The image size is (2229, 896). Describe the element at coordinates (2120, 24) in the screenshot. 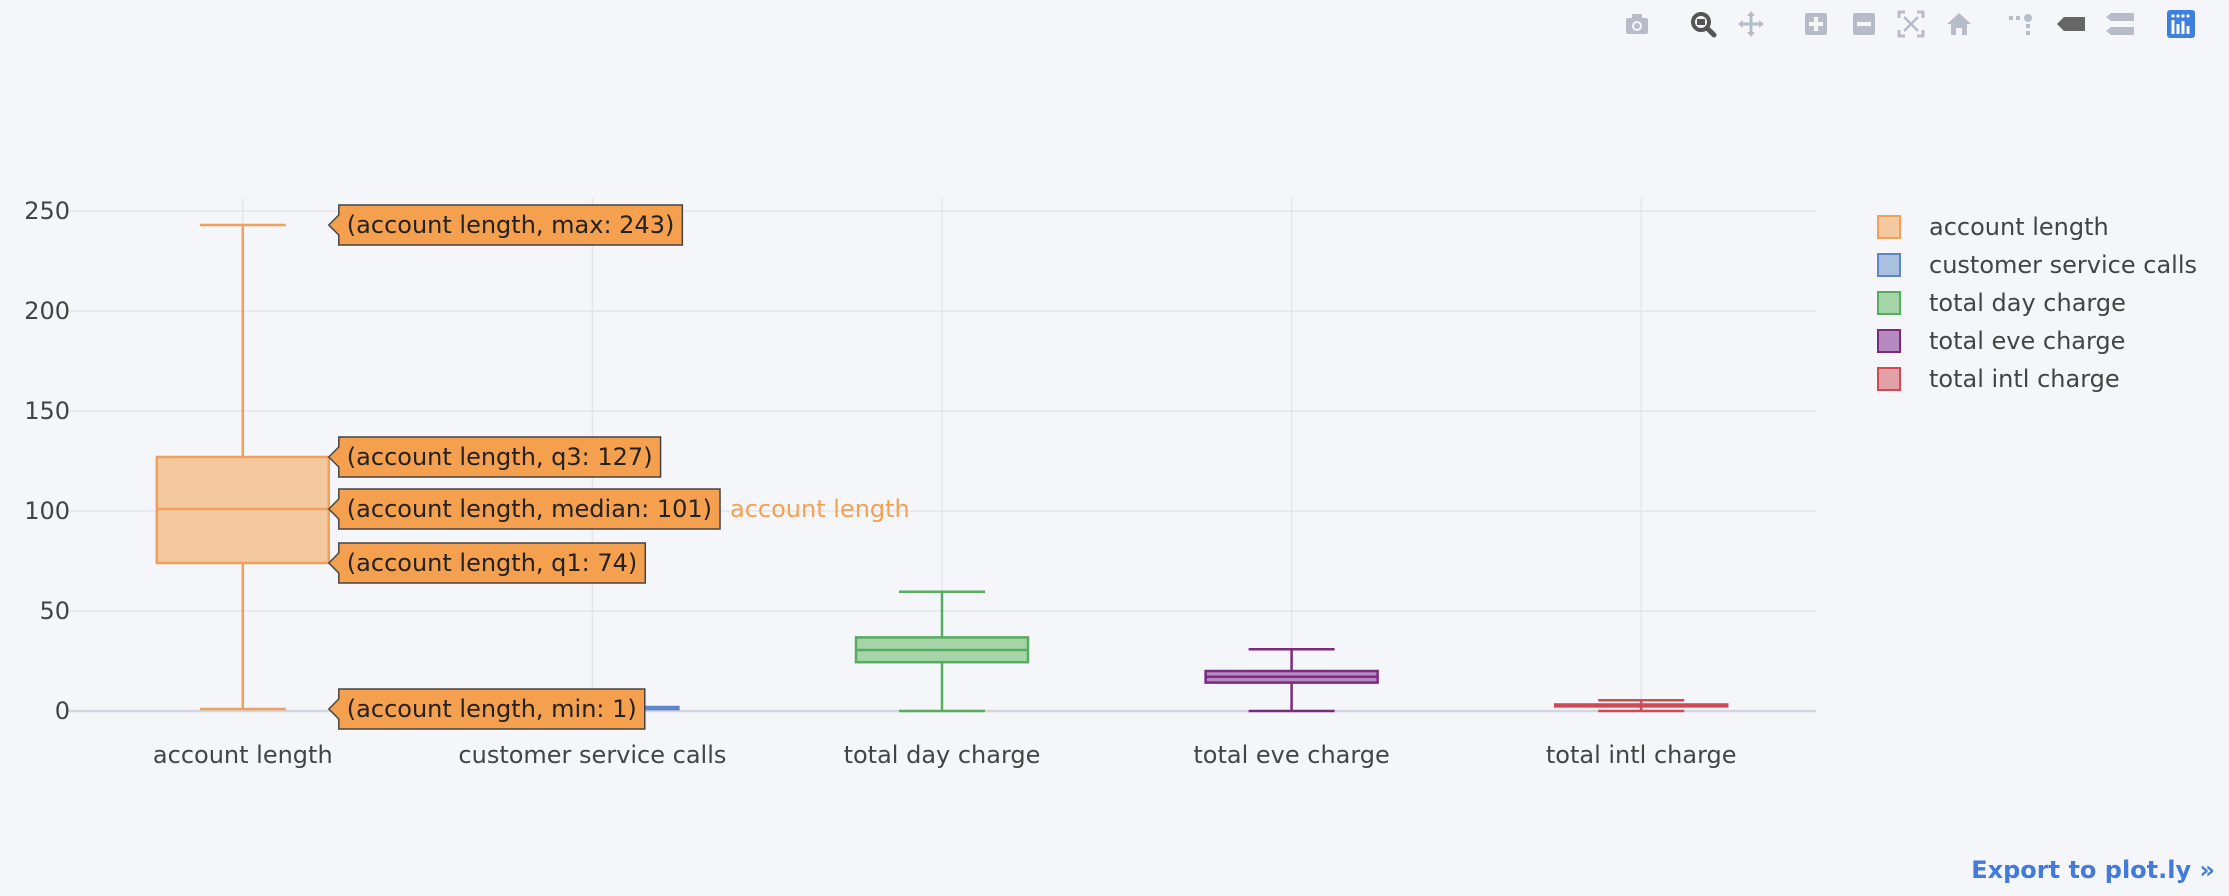

I see `hover-compare-icon` at that location.